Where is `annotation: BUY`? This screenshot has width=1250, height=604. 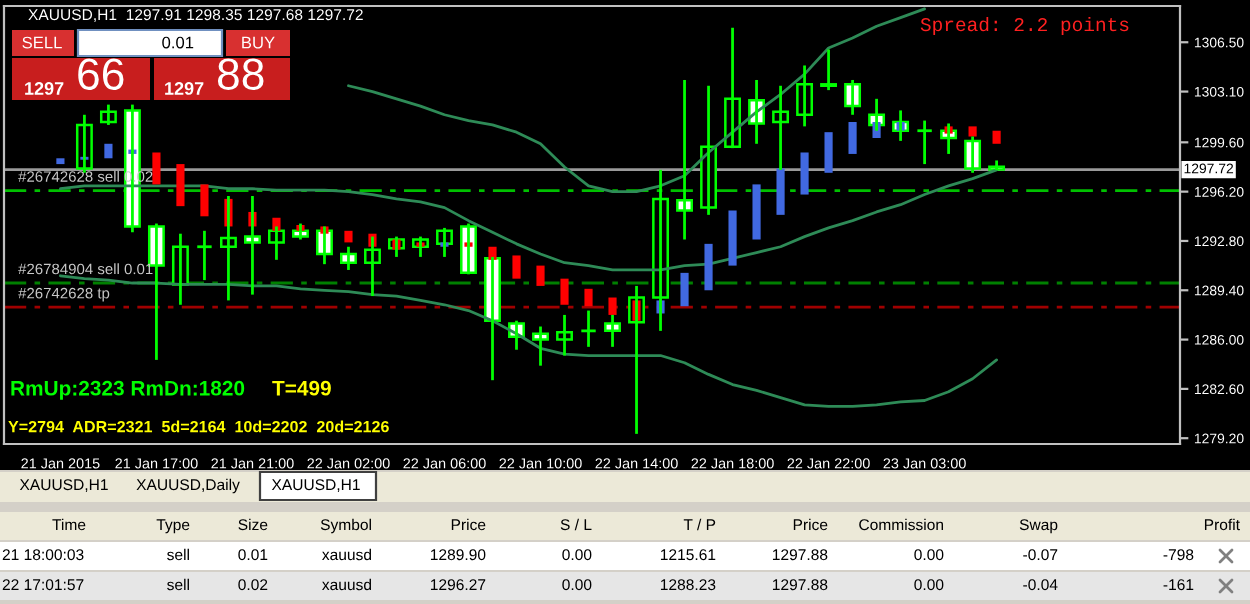 annotation: BUY is located at coordinates (258, 42).